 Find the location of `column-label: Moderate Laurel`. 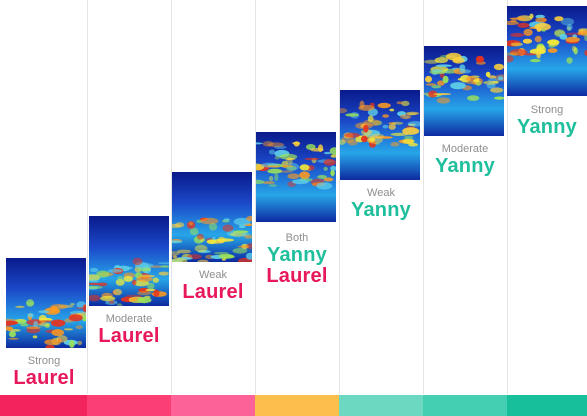

column-label: Moderate Laurel is located at coordinates (129, 330).